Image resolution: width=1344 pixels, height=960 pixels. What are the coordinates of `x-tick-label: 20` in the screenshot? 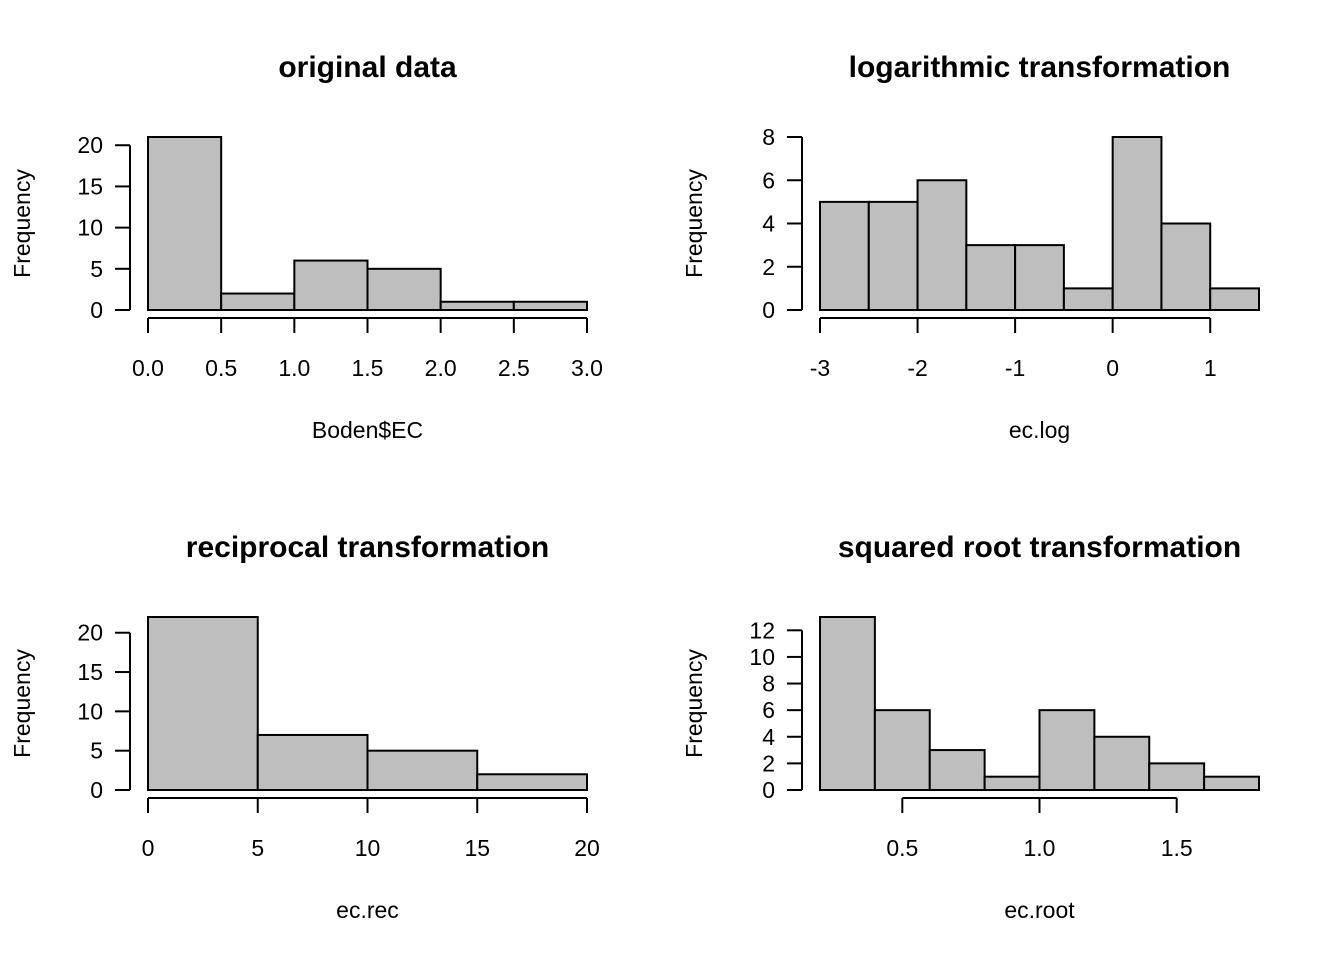 It's located at (587, 848).